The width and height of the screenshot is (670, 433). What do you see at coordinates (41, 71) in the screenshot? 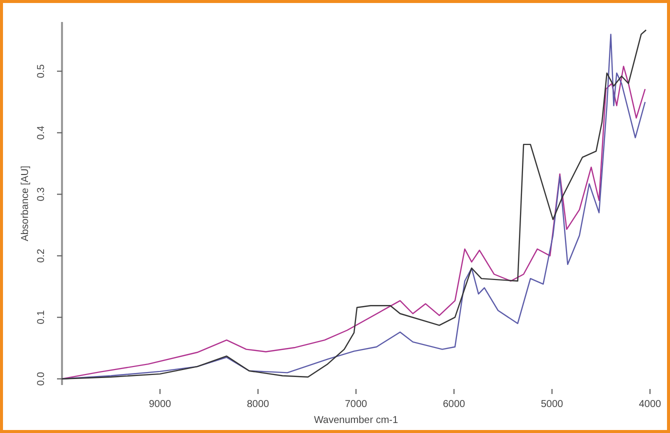
I see `y-tick-label: 0.5` at bounding box center [41, 71].